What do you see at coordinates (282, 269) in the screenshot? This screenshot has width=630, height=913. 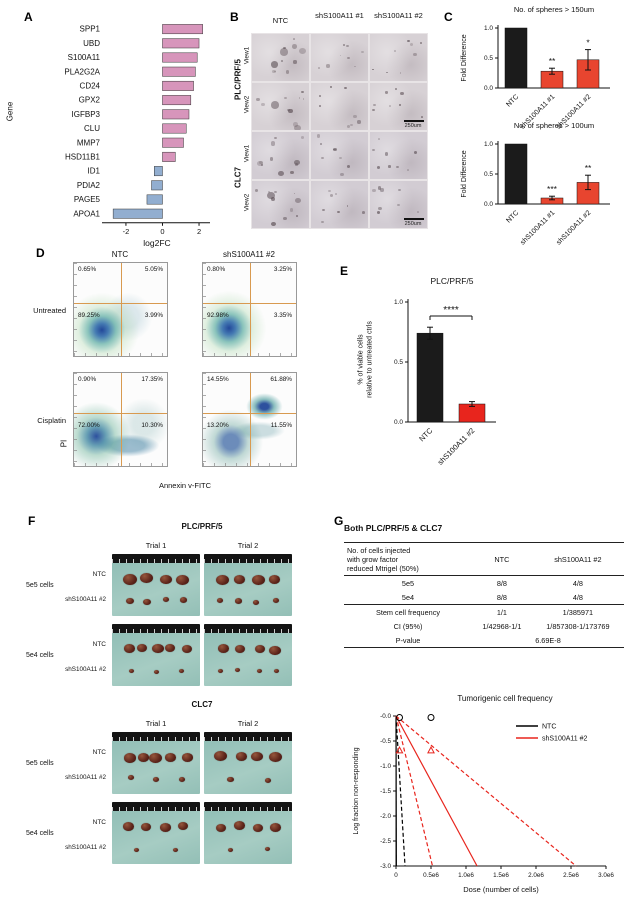 I see `quadrant-ur-pct: 3.25%` at bounding box center [282, 269].